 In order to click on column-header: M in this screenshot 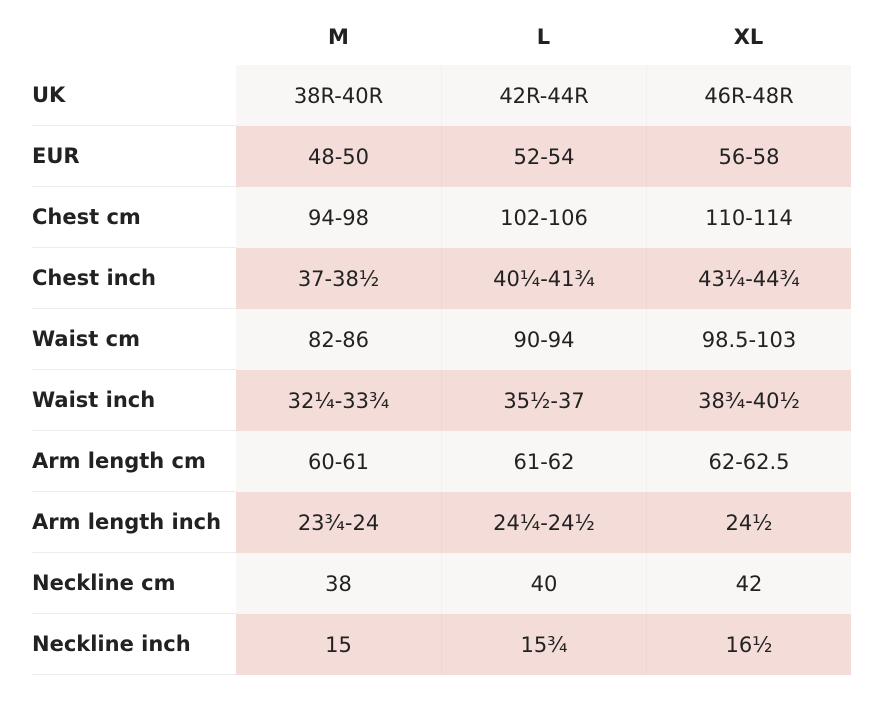, I will do `click(338, 36)`.